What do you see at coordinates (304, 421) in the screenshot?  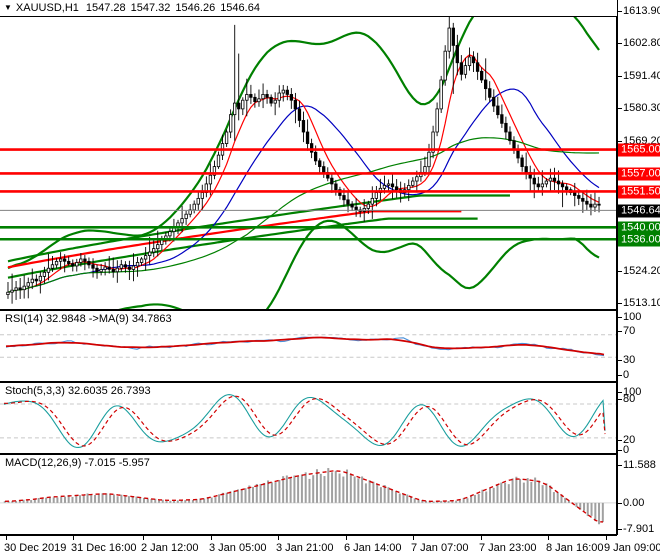 I see `stochastic-k-line` at bounding box center [304, 421].